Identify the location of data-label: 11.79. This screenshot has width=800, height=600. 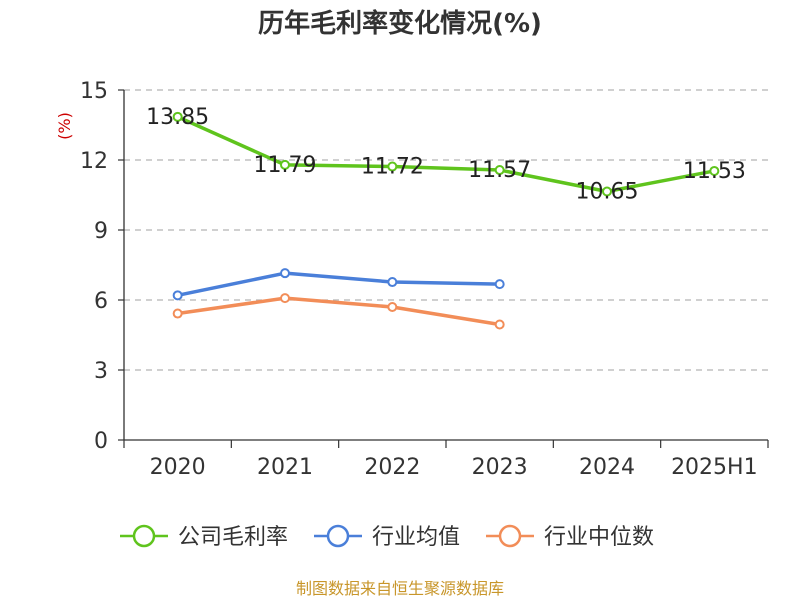
(285, 165).